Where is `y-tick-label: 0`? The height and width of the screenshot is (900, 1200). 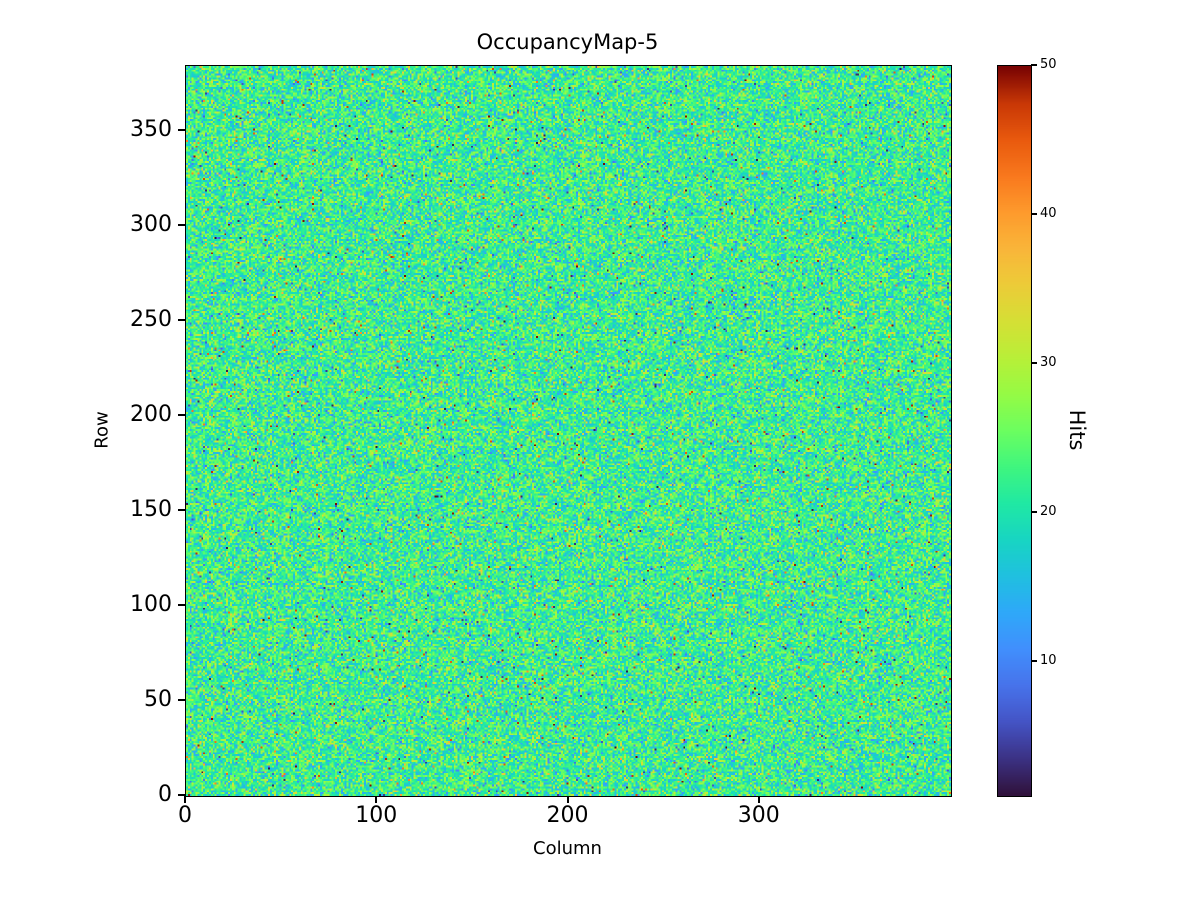 y-tick-label: 0 is located at coordinates (165, 794).